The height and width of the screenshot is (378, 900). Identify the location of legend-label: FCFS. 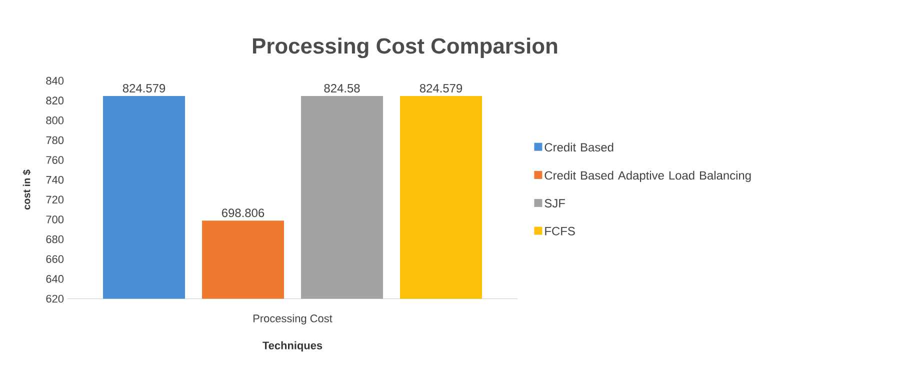
(560, 231).